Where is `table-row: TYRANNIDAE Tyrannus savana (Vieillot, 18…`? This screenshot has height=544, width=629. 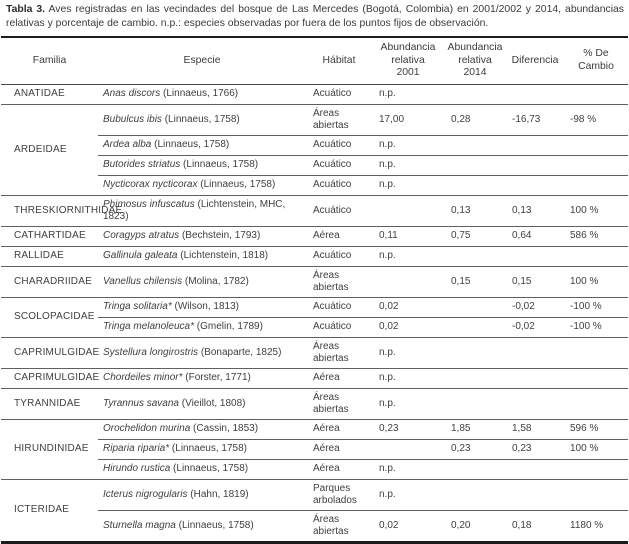
table-row: TYRANNIDAE Tyrannus savana (Vieillot, 18… is located at coordinates (314, 403).